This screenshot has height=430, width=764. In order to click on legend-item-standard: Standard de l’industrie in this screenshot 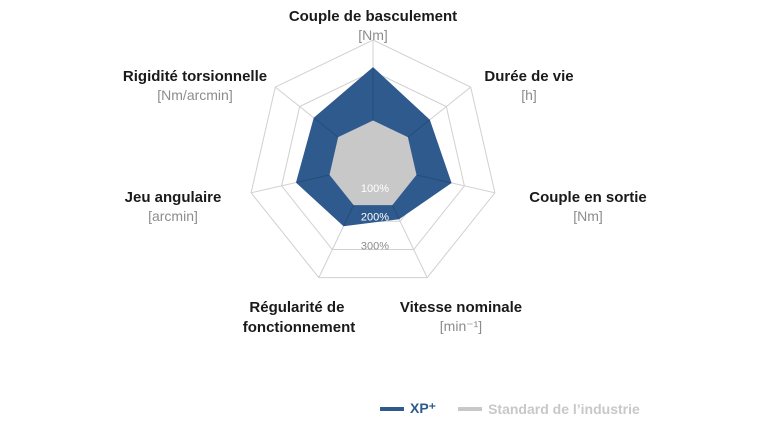, I will do `click(549, 409)`.